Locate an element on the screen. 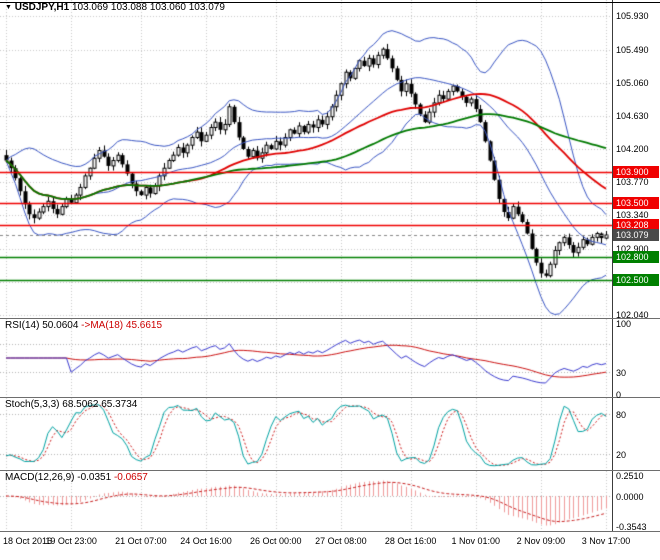 This screenshot has width=660, height=560. macd-value: -0.0351 is located at coordinates (94, 477).